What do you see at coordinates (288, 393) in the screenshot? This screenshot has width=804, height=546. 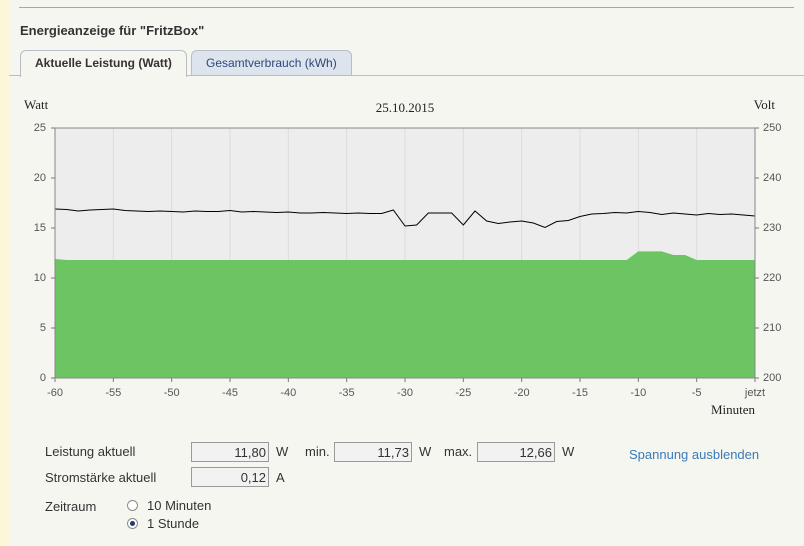 I see `x-tick-label: -40` at bounding box center [288, 393].